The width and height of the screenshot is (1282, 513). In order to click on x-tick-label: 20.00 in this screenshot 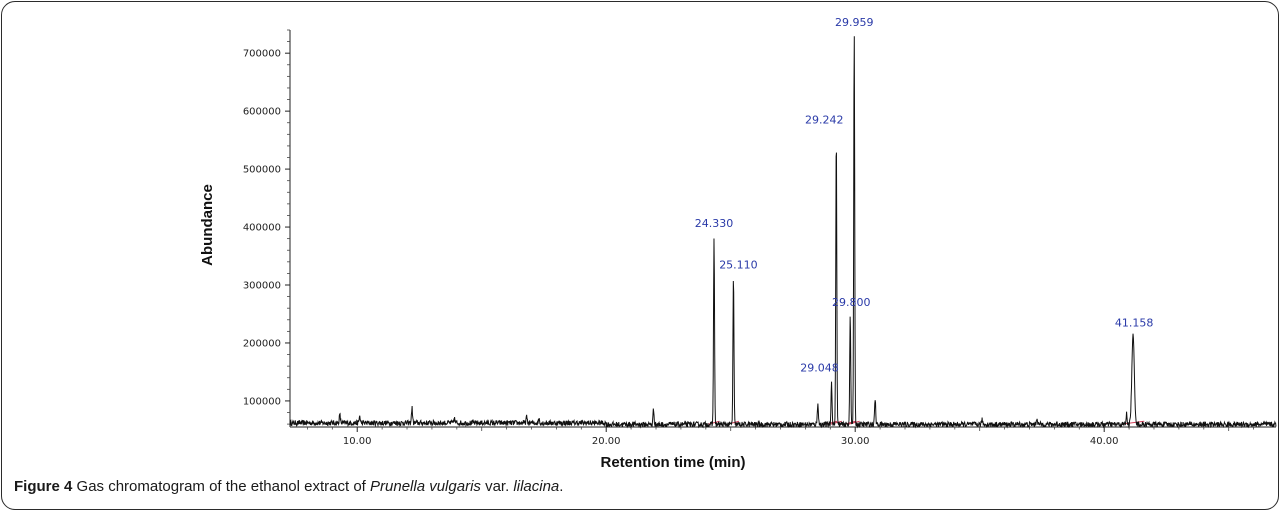, I will do `click(606, 441)`.